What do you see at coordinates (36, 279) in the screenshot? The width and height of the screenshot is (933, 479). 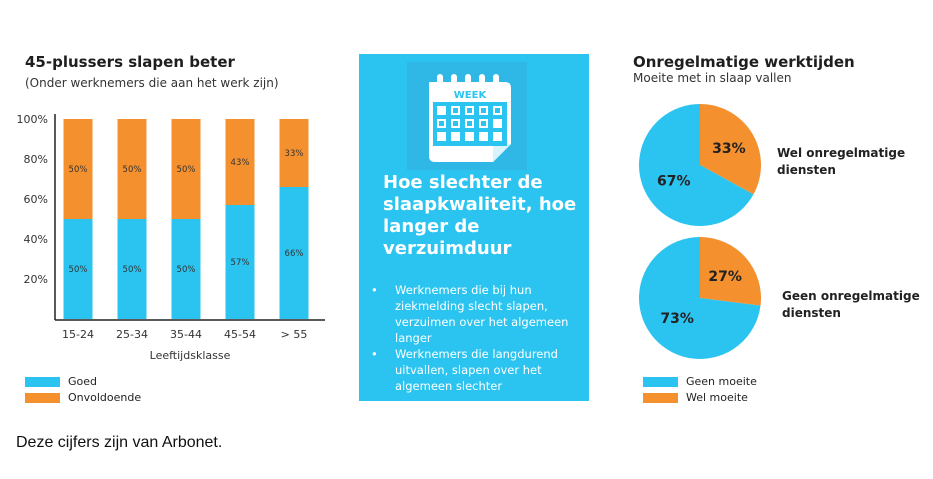 I see `y-tick-label: 20%` at bounding box center [36, 279].